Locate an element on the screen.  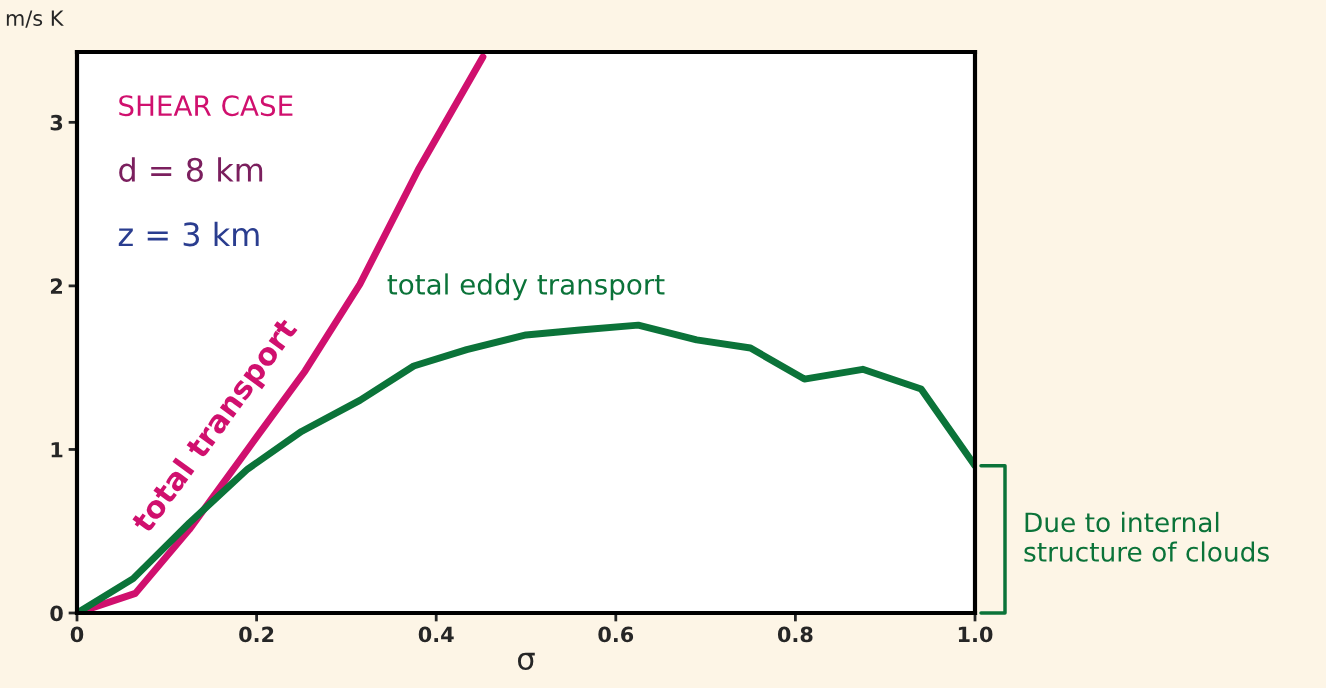
series-label: total eddy transport is located at coordinates (526, 287).